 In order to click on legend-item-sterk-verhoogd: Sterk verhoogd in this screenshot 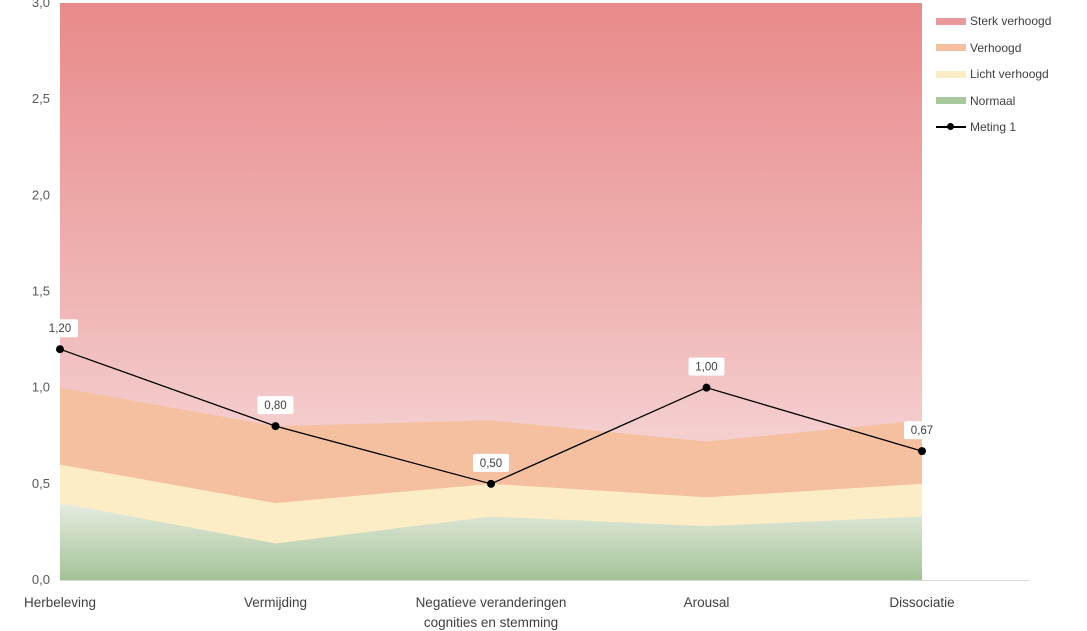, I will do `click(993, 21)`.